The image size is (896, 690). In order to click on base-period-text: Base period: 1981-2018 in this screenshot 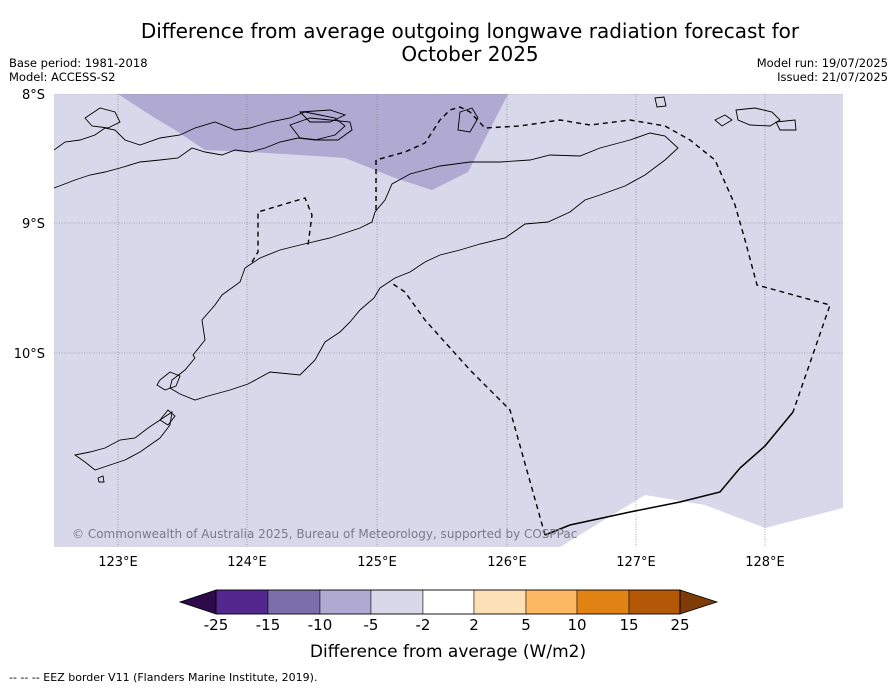, I will do `click(78, 63)`.